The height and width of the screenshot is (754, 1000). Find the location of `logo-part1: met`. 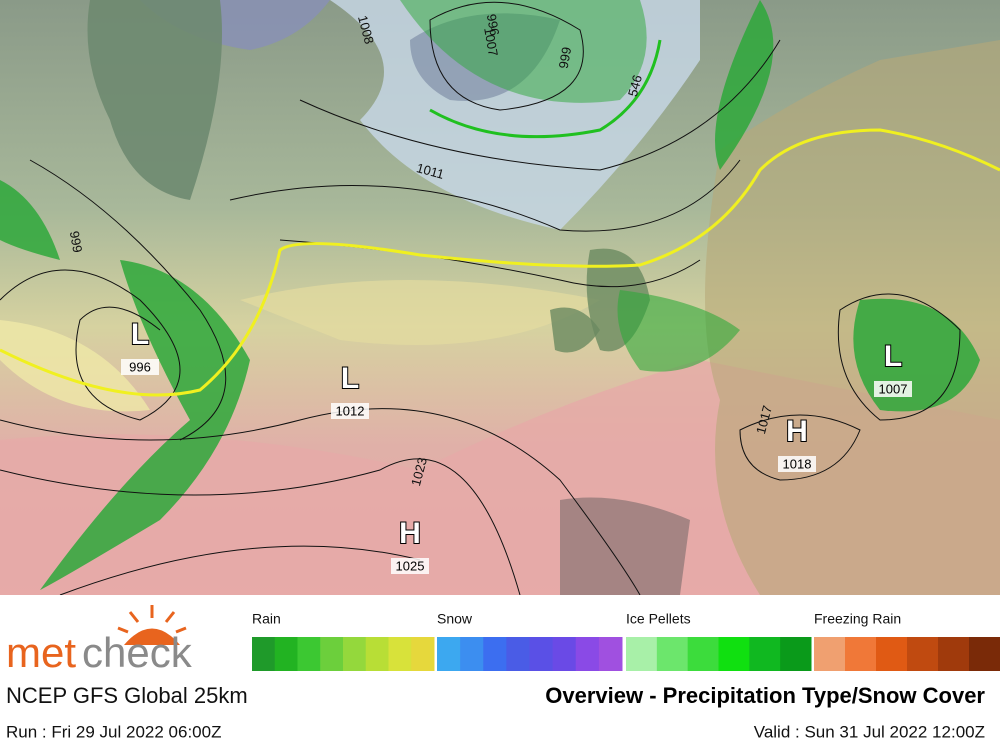

logo-part1: met is located at coordinates (41, 652).